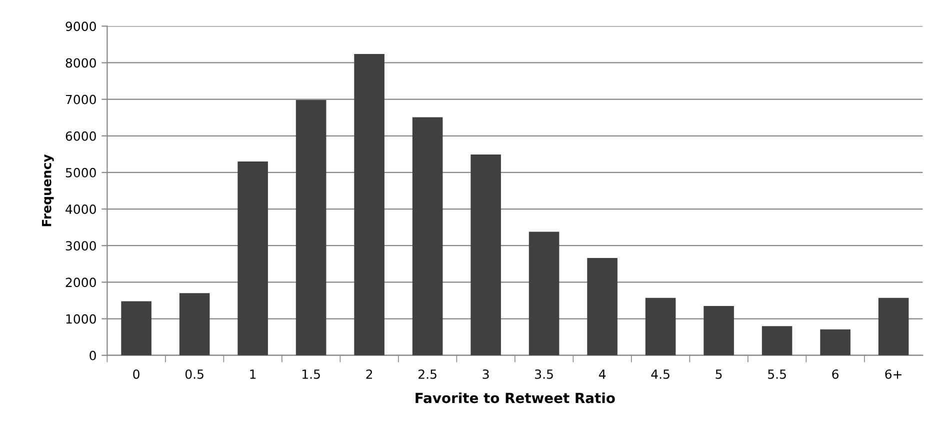 This screenshot has width=932, height=436. What do you see at coordinates (777, 374) in the screenshot?
I see `x-tick-label: 5.5` at bounding box center [777, 374].